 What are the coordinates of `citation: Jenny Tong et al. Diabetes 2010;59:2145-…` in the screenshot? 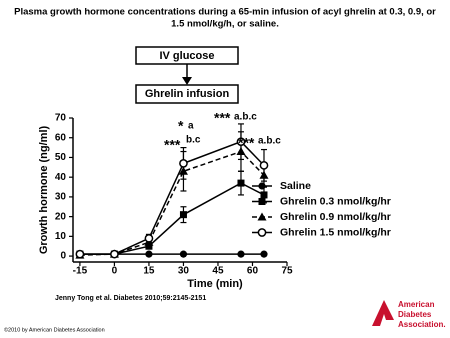 It's located at (130, 298).